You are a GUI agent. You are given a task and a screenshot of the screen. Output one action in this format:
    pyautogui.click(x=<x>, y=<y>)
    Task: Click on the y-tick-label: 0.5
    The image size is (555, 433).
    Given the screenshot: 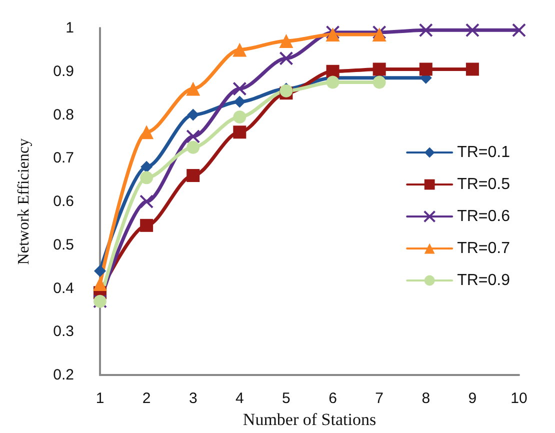 What is the action you would take?
    pyautogui.click(x=63, y=245)
    